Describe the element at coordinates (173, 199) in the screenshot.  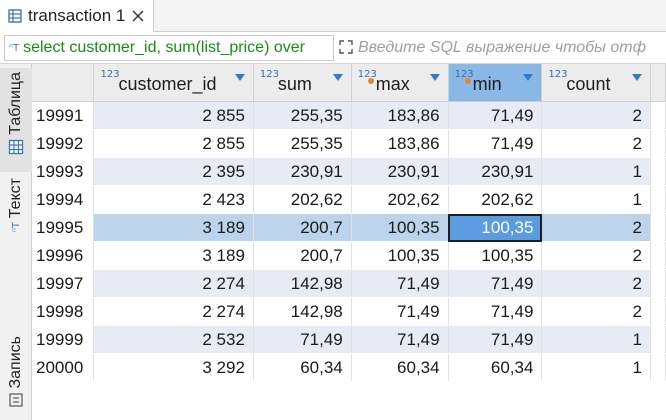
I see `cell-customer-id: 2 423` at that location.